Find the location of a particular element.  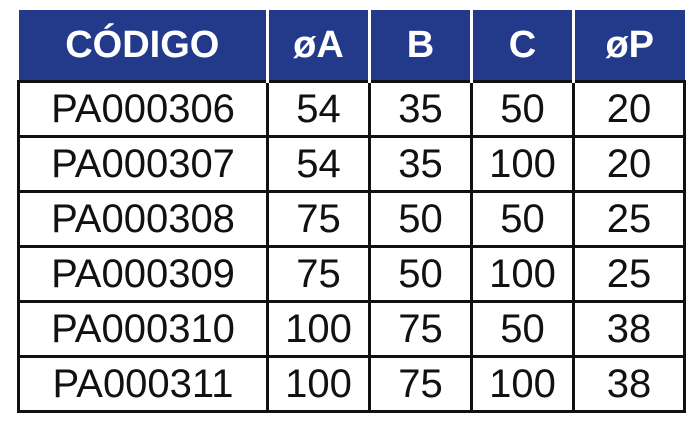

cell-codigo: PA000311 is located at coordinates (143, 384).